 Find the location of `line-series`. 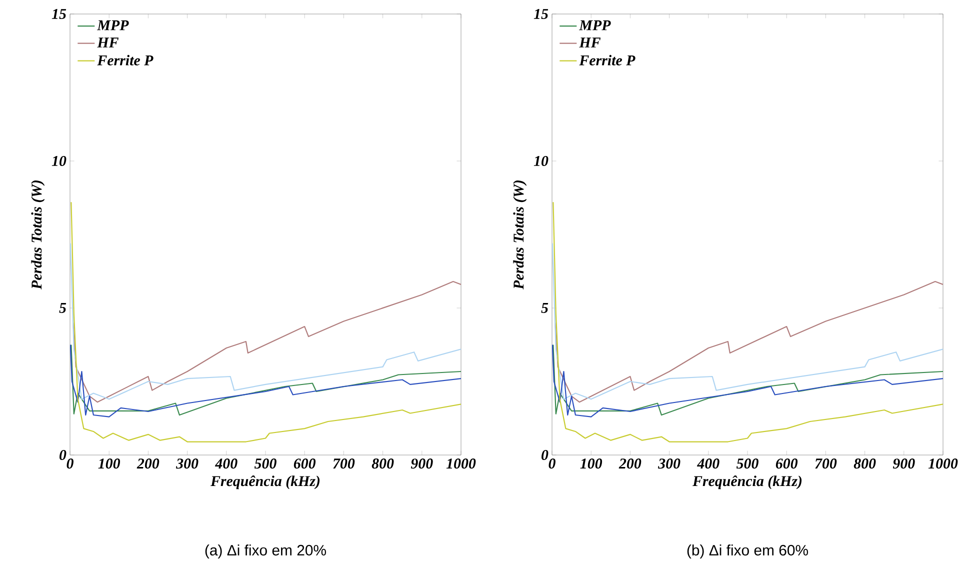

line-series is located at coordinates (749, 341).